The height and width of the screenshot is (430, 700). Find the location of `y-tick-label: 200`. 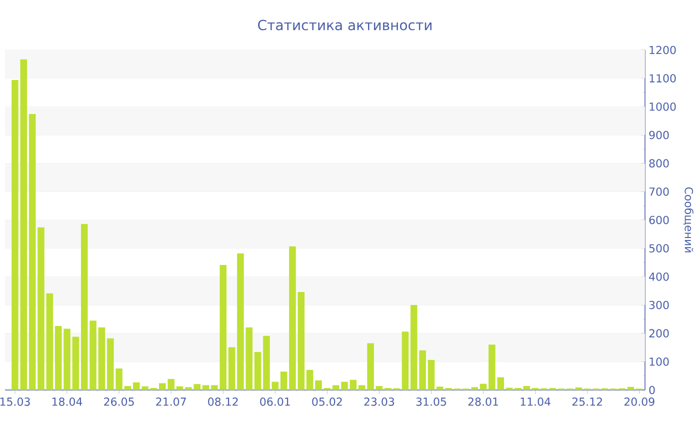

y-tick-label: 200 is located at coordinates (659, 333).